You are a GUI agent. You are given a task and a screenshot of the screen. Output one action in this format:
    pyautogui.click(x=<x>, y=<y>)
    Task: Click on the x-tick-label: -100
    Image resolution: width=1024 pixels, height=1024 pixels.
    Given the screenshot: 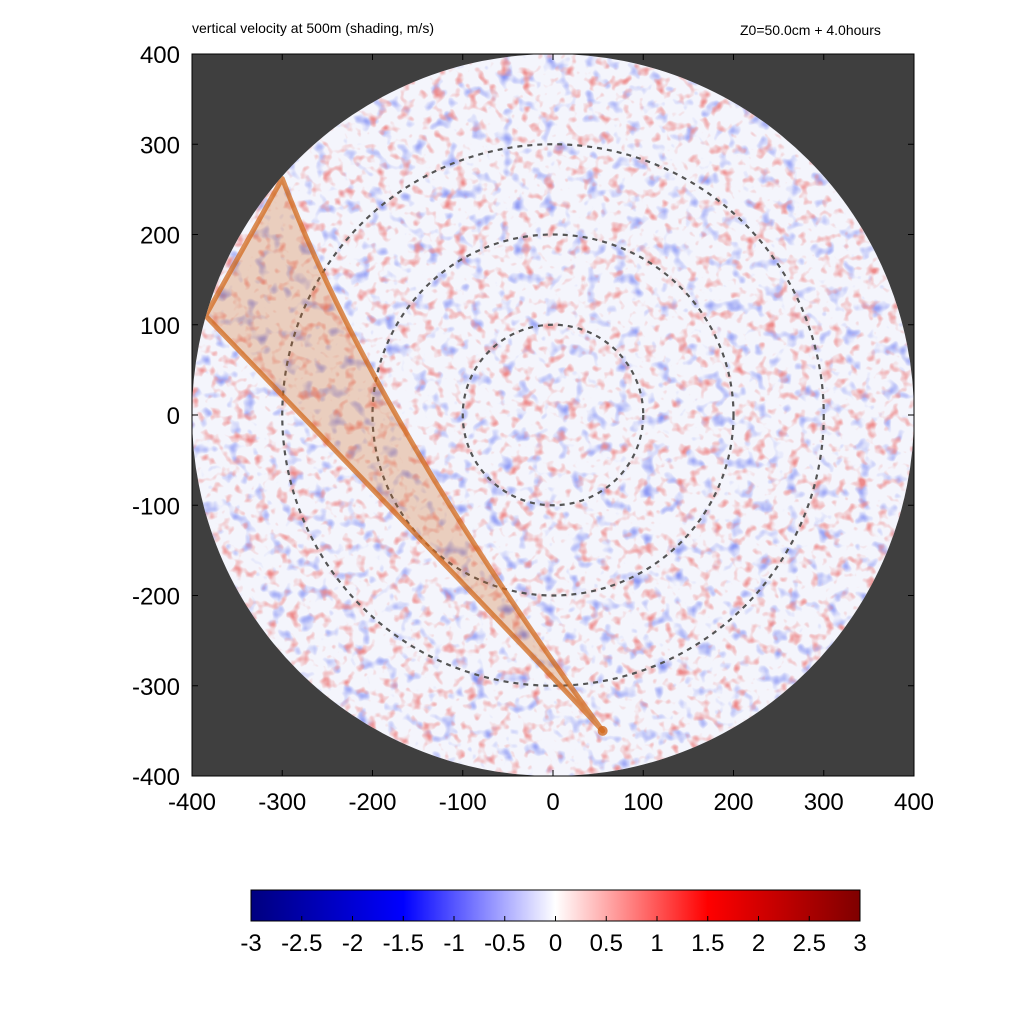 What is the action you would take?
    pyautogui.click(x=463, y=802)
    